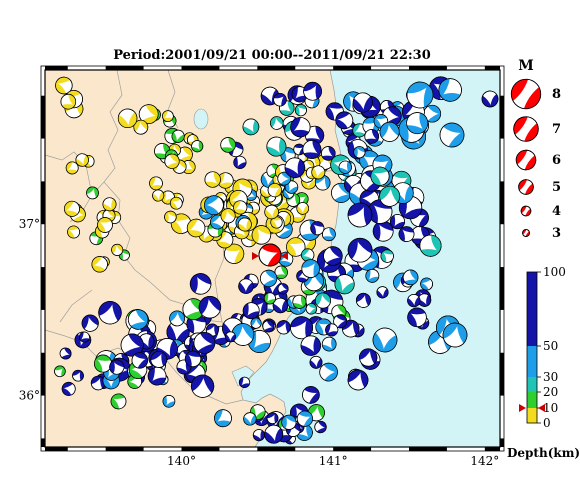 Image resolution: width=580 pixels, height=500 pixels. What do you see at coordinates (554, 272) in the screenshot?
I see `depth-tick-label: 100` at bounding box center [554, 272].